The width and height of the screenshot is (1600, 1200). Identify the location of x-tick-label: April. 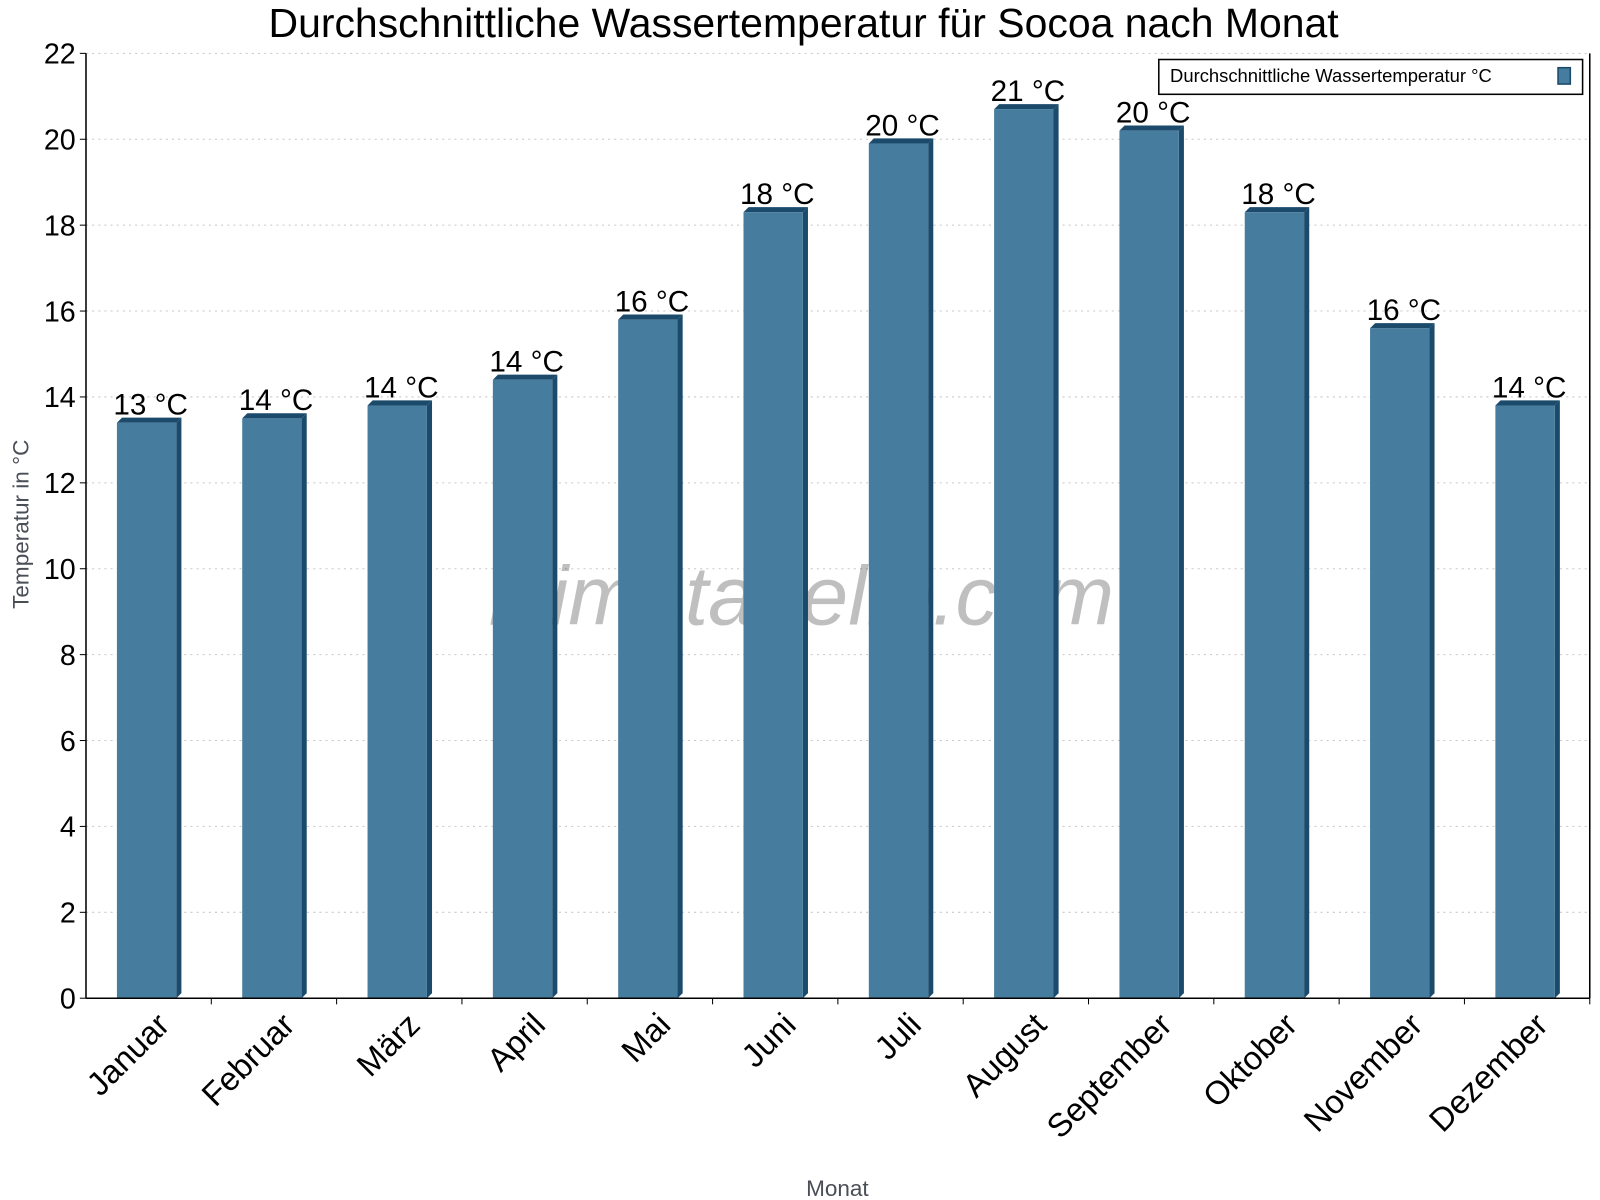
(516, 1042).